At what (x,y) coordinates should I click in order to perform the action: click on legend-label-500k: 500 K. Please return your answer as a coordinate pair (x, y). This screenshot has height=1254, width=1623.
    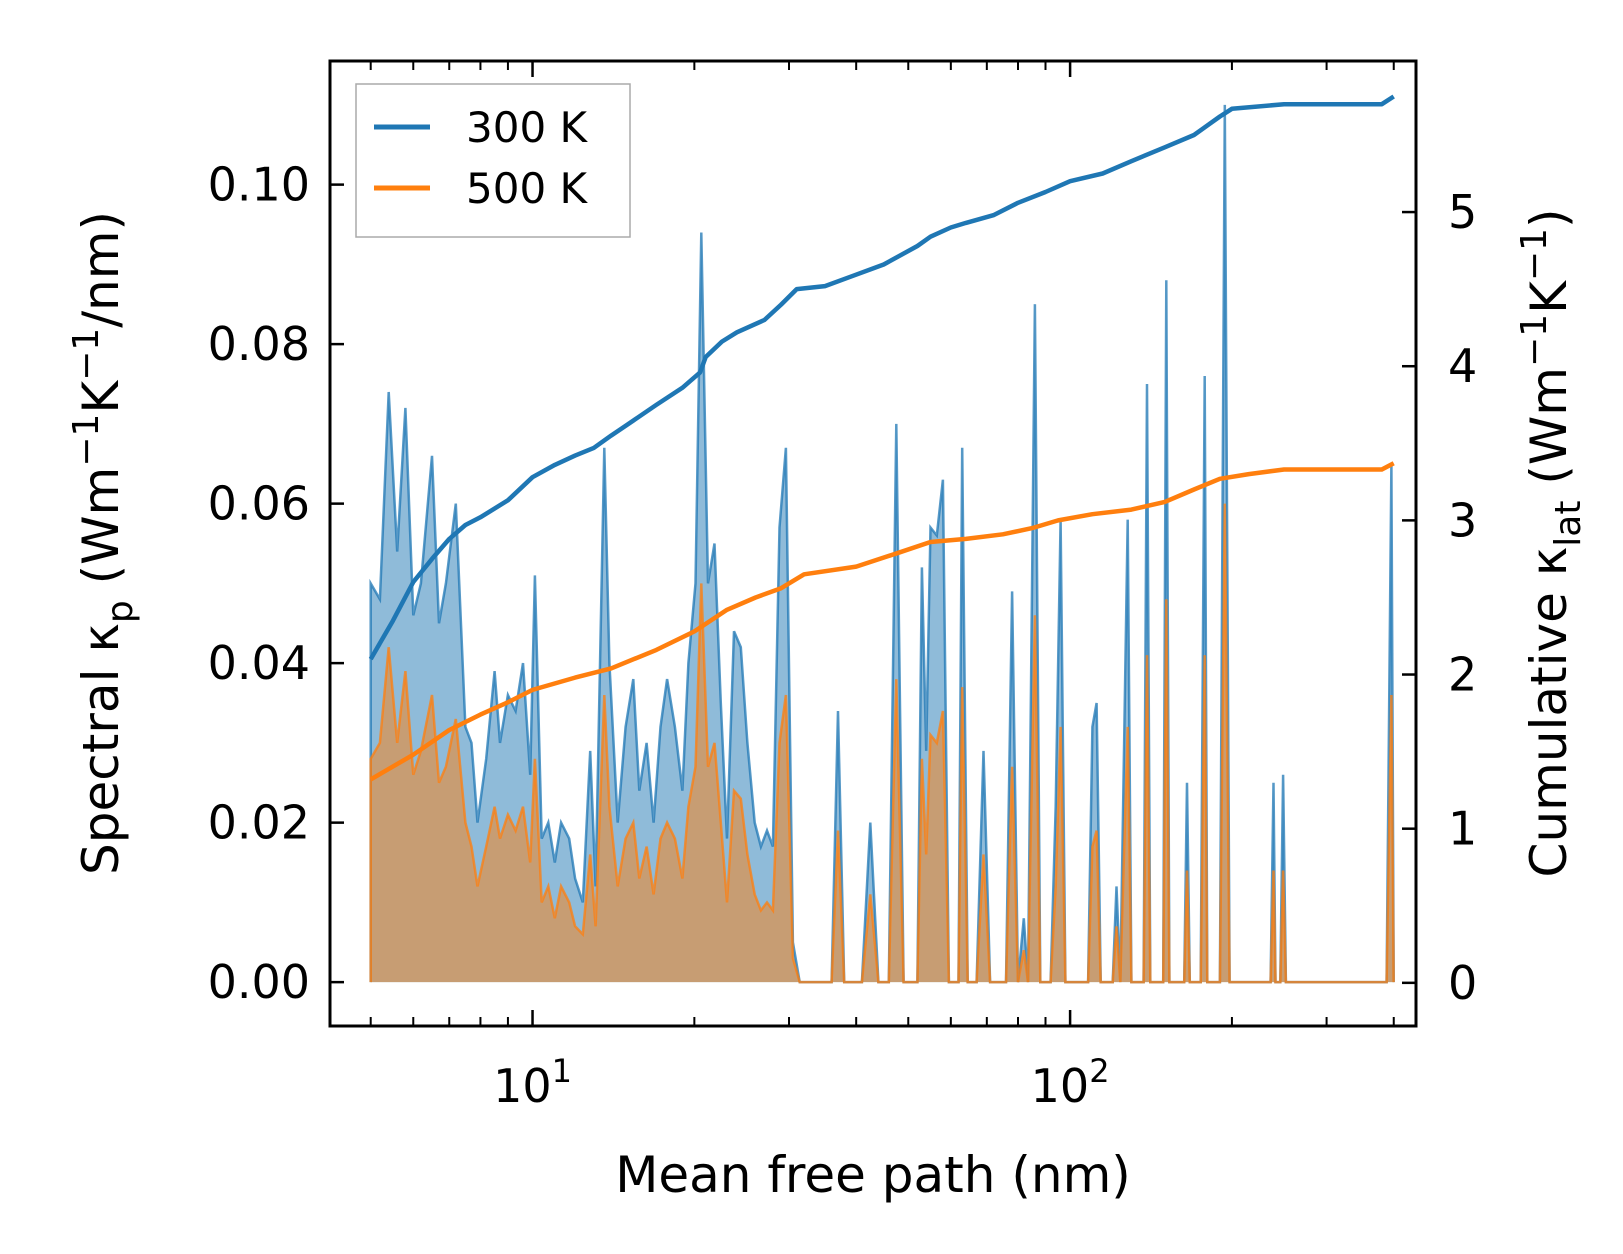
    Looking at the image, I should click on (527, 188).